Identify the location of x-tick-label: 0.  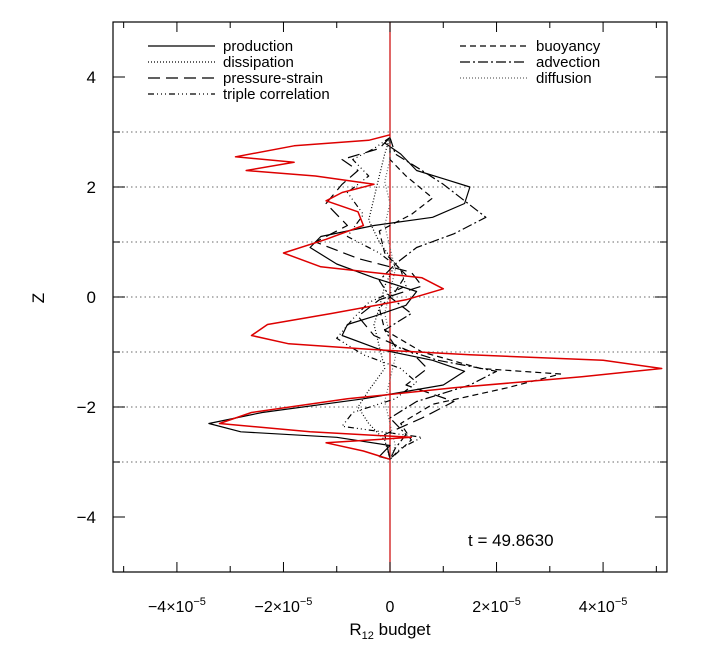
(390, 607).